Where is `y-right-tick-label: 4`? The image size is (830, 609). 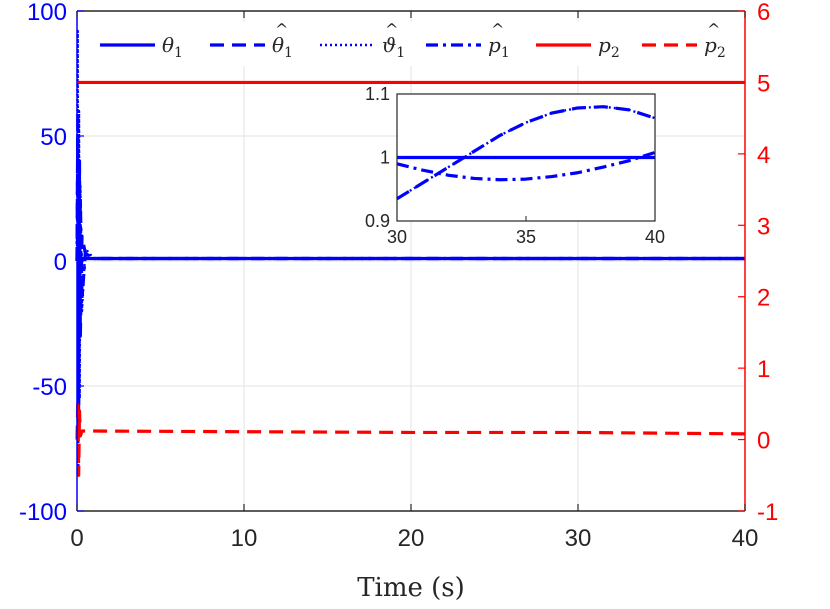
y-right-tick-label: 4 is located at coordinates (763, 155).